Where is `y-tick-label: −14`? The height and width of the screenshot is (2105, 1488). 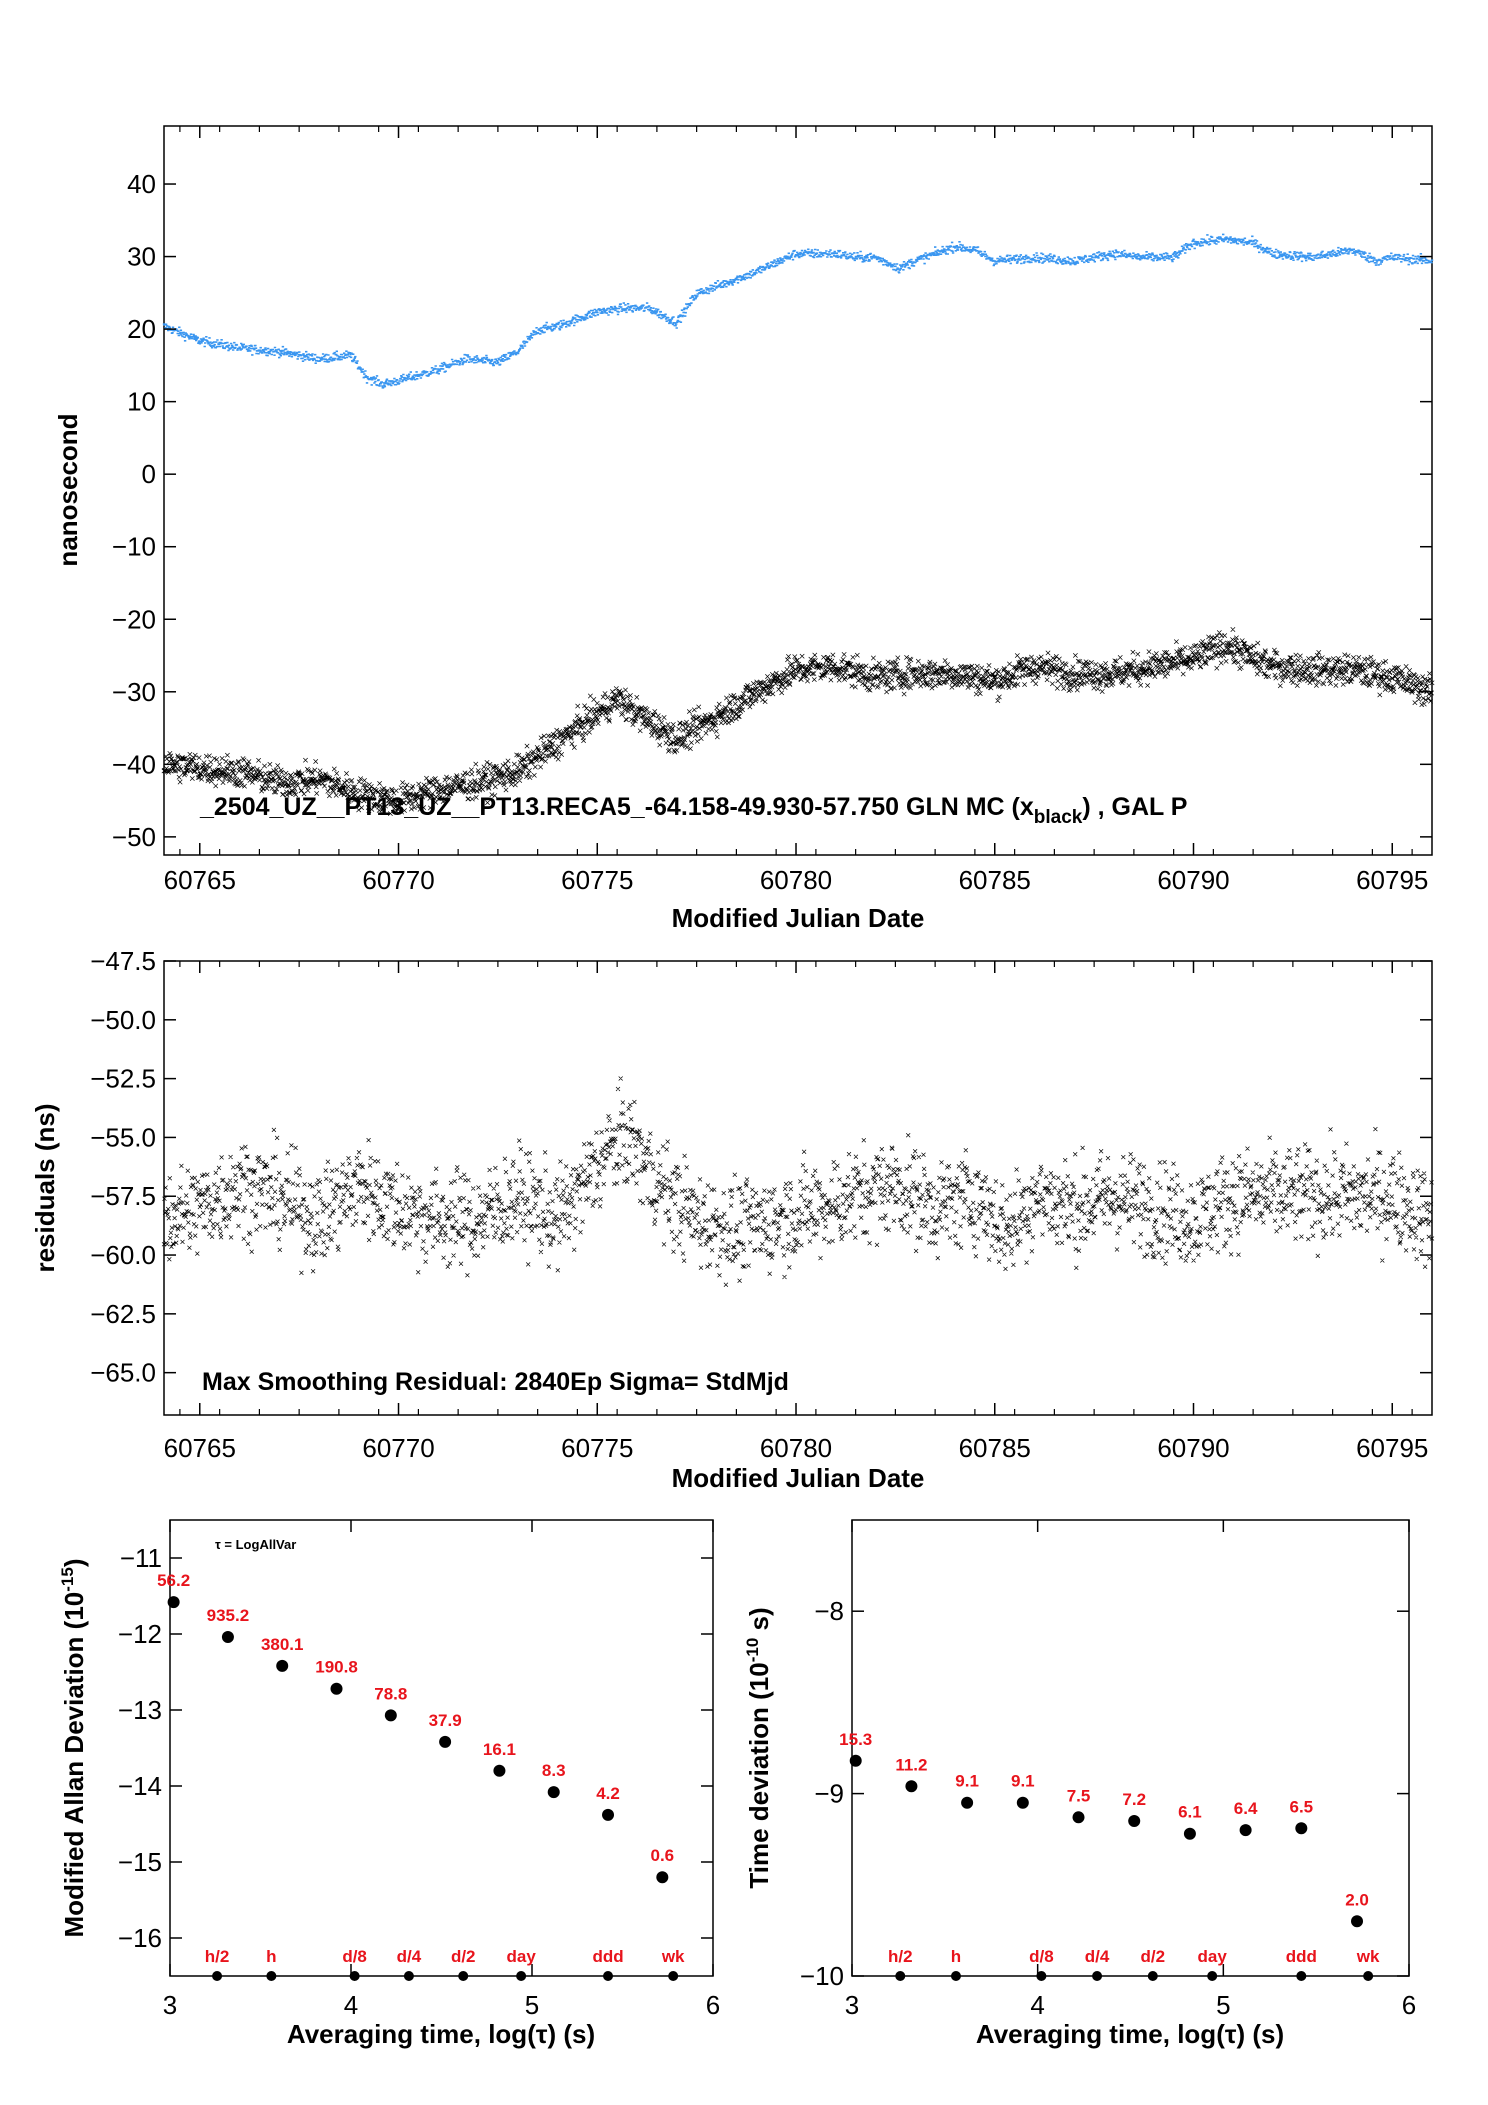
y-tick-label: −14 is located at coordinates (140, 1786).